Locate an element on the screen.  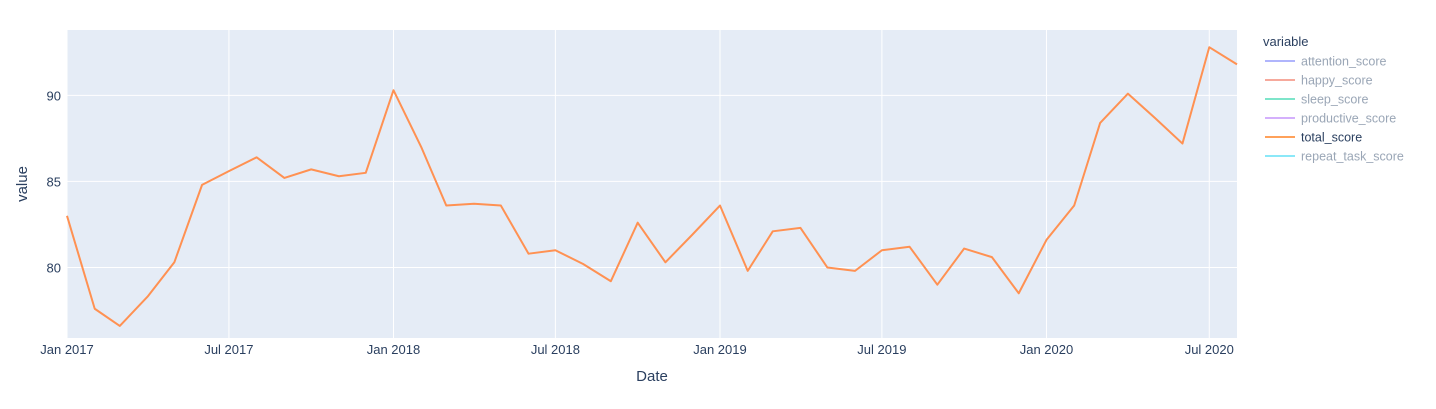
x-axis-title: Date is located at coordinates (652, 376).